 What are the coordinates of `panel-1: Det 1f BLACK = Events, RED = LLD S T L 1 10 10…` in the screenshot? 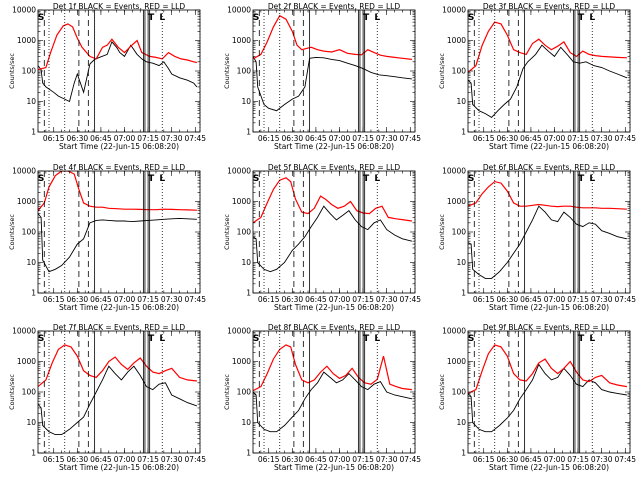 It's located at (107, 76).